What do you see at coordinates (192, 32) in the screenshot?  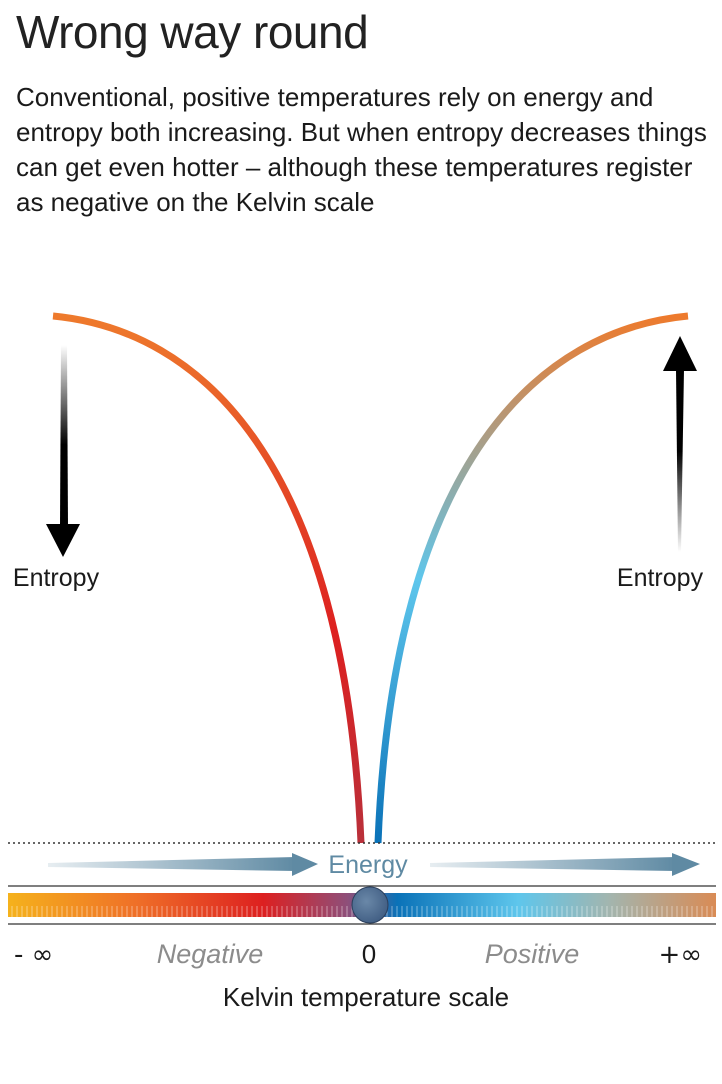 I see `page-title: Wrong way round` at bounding box center [192, 32].